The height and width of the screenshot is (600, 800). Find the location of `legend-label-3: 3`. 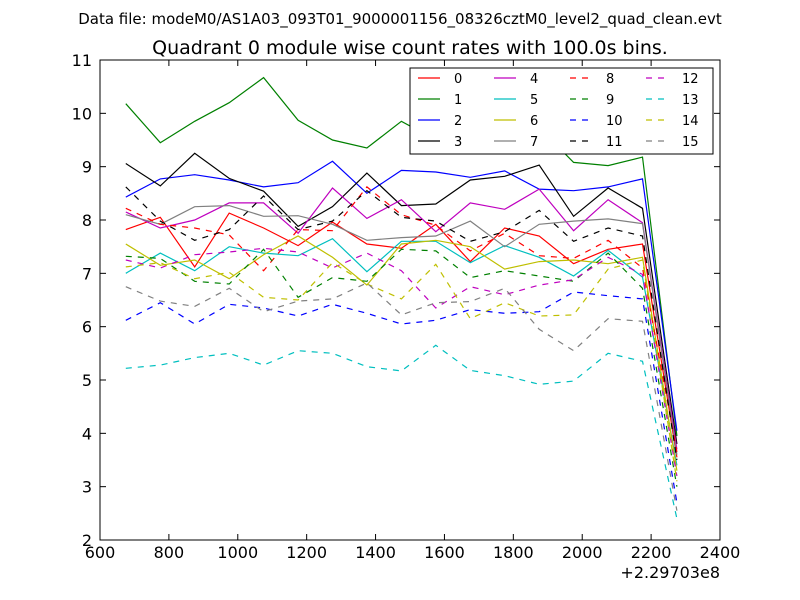

legend-label-3: 3 is located at coordinates (458, 142).